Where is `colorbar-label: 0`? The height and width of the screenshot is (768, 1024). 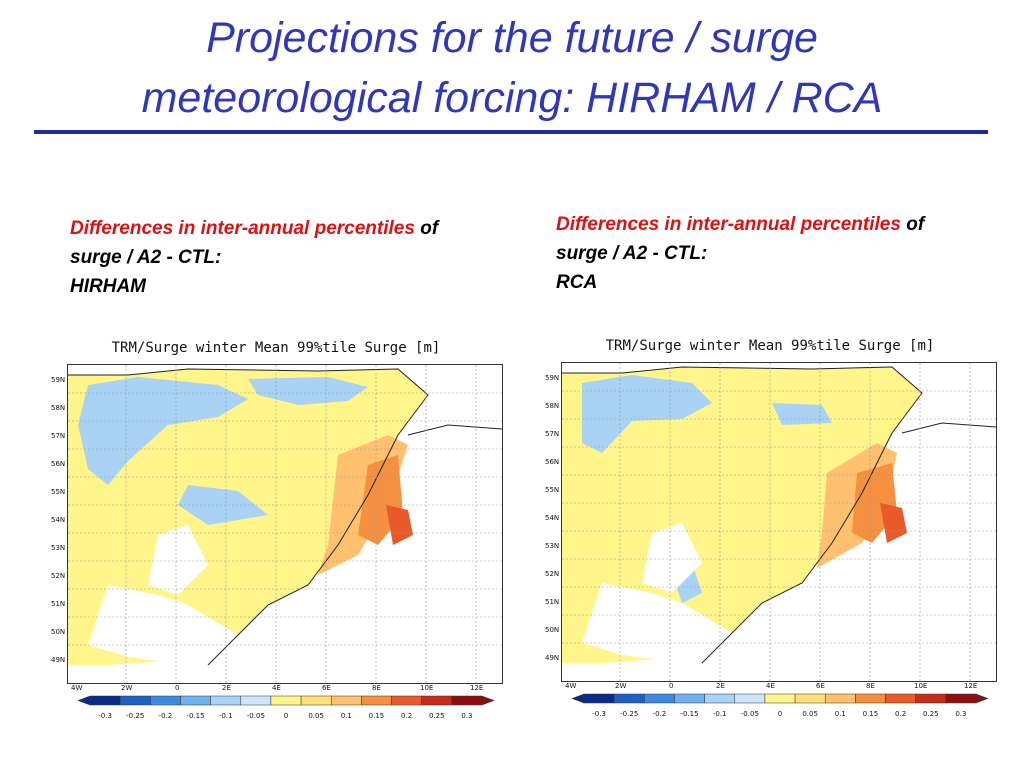
colorbar-label: 0 is located at coordinates (286, 716).